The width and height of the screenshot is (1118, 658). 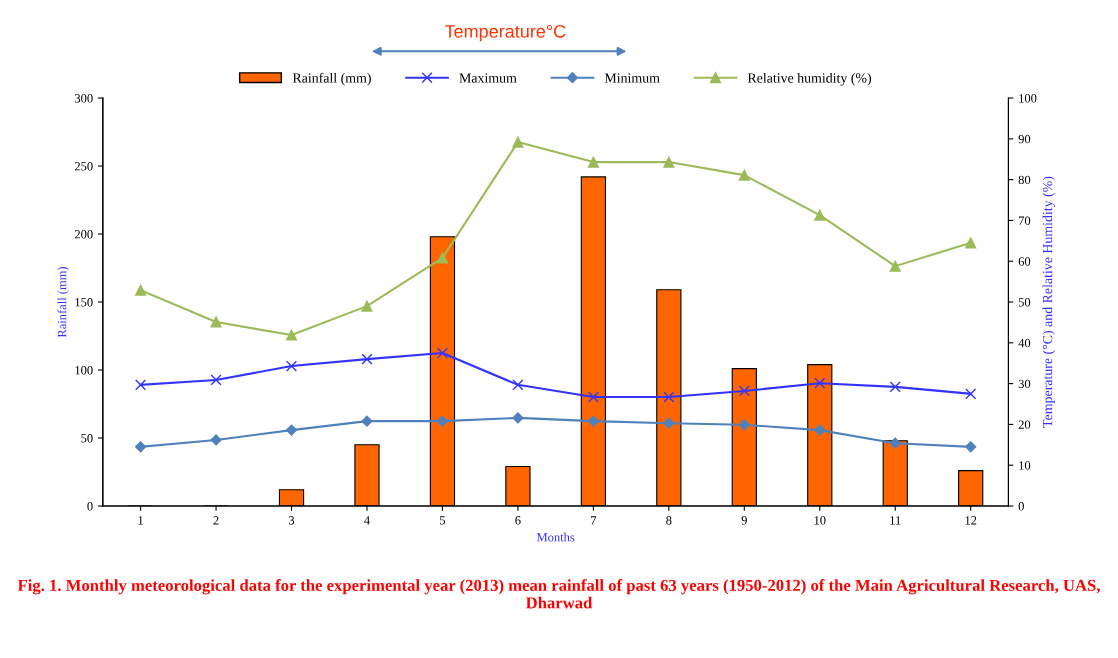 I want to click on y2-tick-label: 70, so click(x=1024, y=220).